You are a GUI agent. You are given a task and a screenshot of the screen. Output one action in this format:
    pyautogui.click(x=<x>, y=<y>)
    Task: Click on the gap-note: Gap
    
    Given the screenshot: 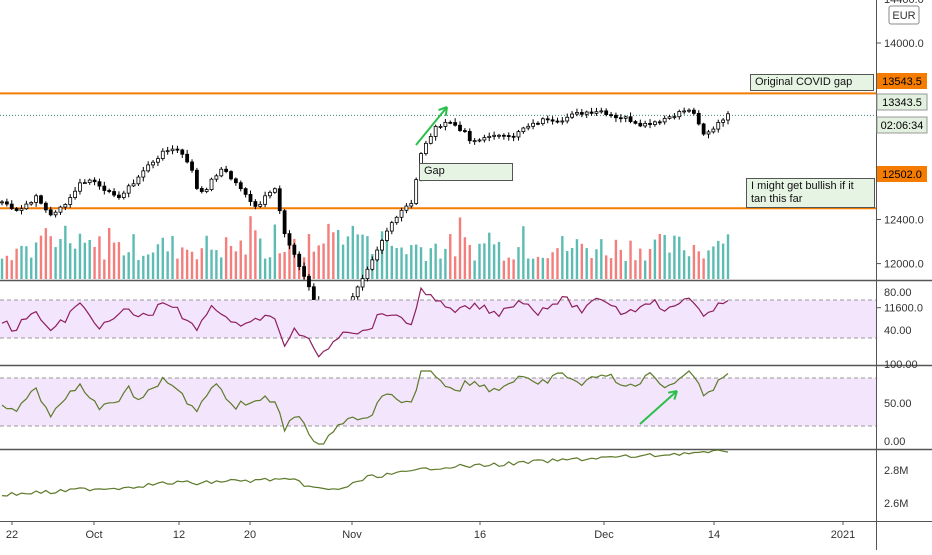 What is the action you would take?
    pyautogui.click(x=466, y=172)
    